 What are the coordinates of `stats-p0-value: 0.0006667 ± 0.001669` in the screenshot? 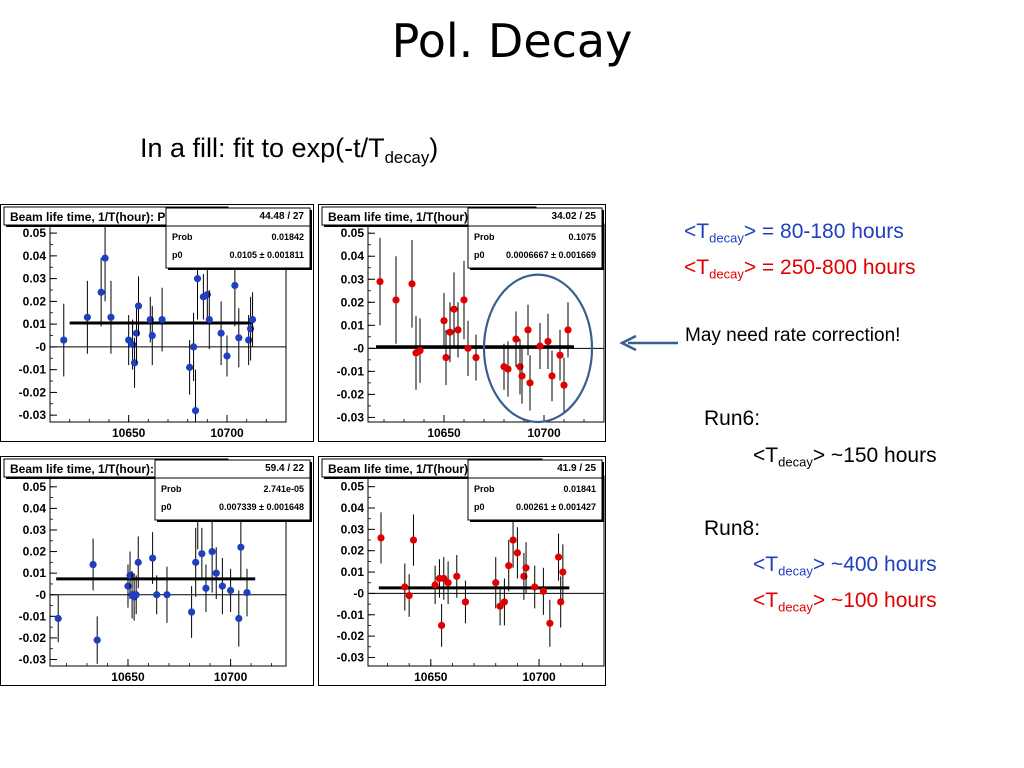 It's located at (551, 255).